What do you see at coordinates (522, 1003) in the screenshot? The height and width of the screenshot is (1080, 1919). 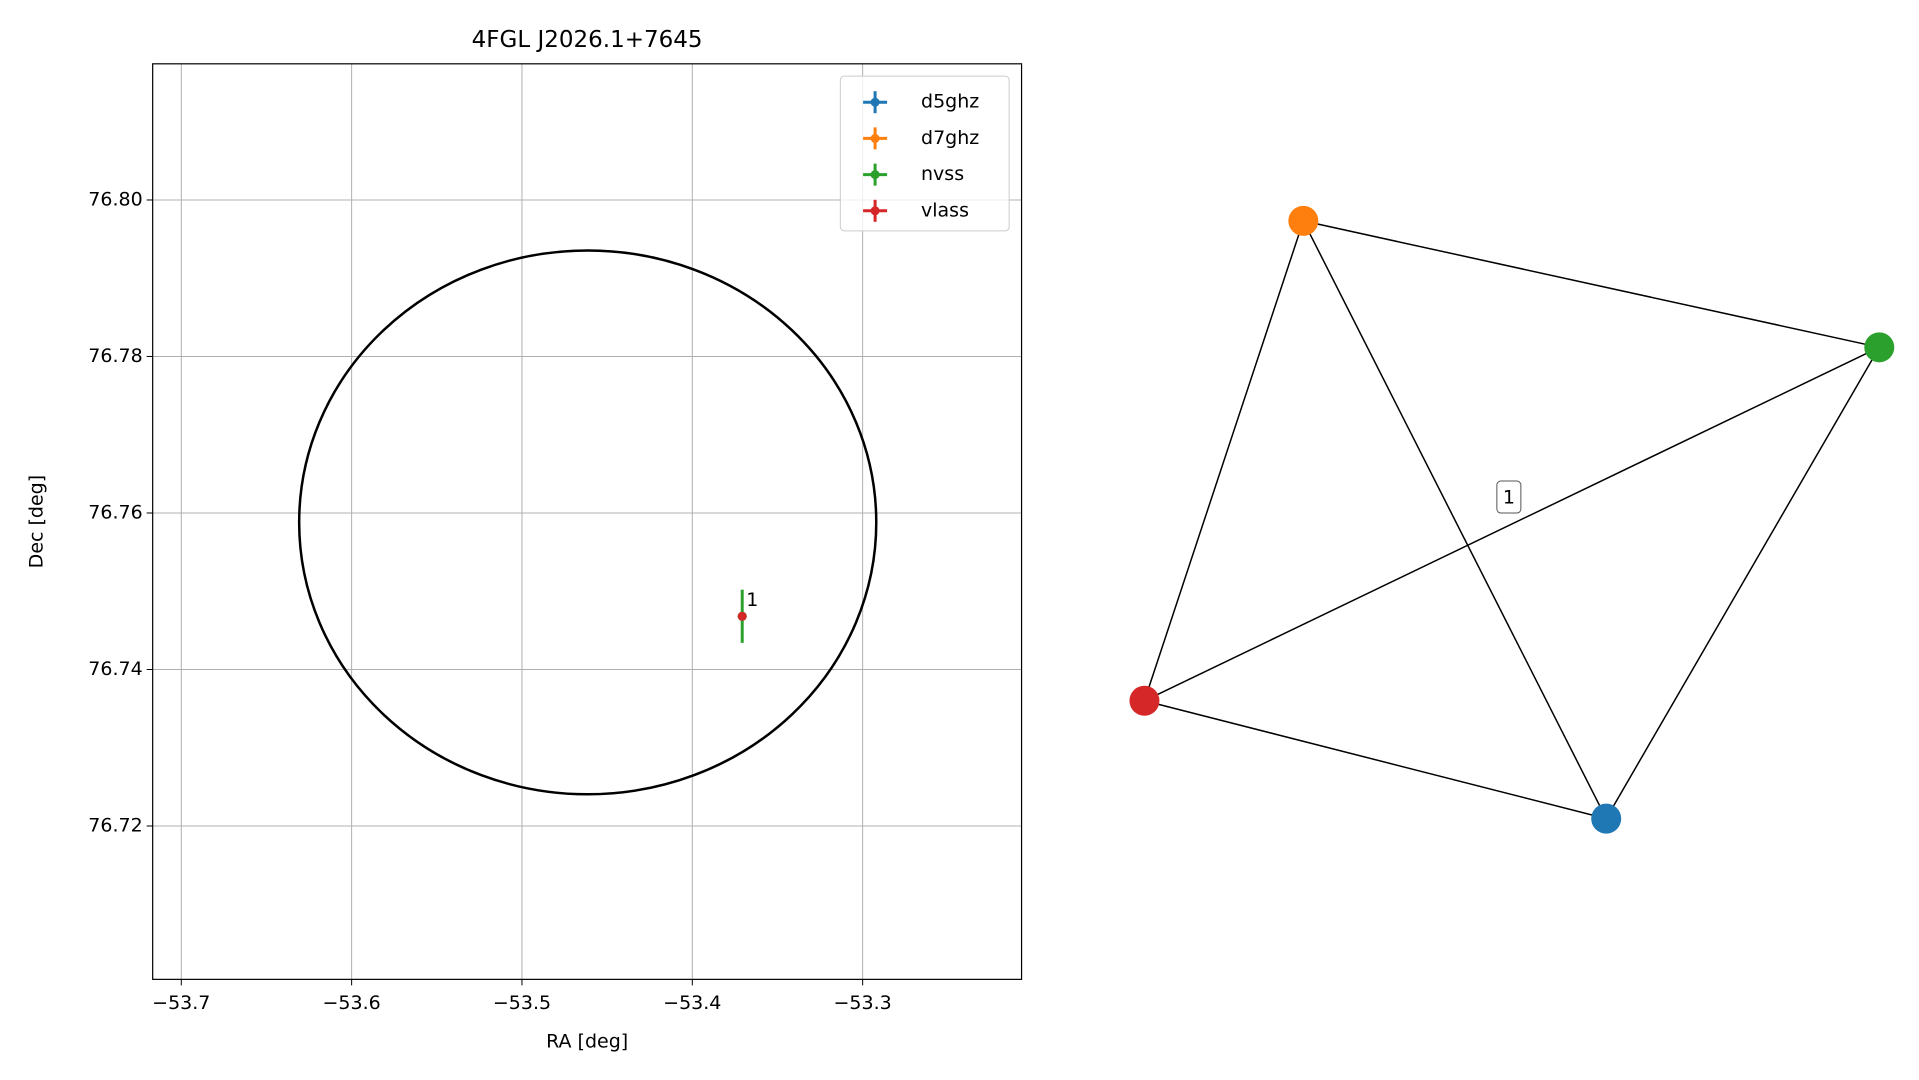 I see `x-tick-label: −53.5` at bounding box center [522, 1003].